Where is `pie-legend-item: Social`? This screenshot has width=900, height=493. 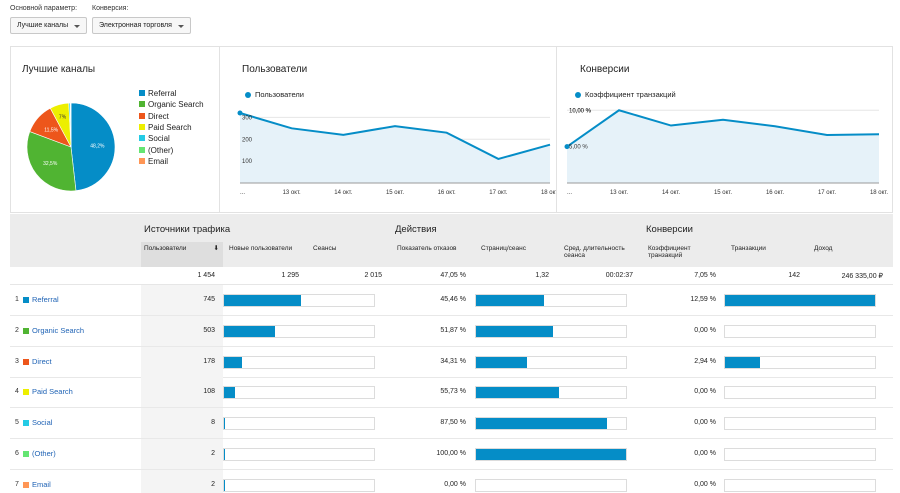
pie-legend-item: Social is located at coordinates (154, 138).